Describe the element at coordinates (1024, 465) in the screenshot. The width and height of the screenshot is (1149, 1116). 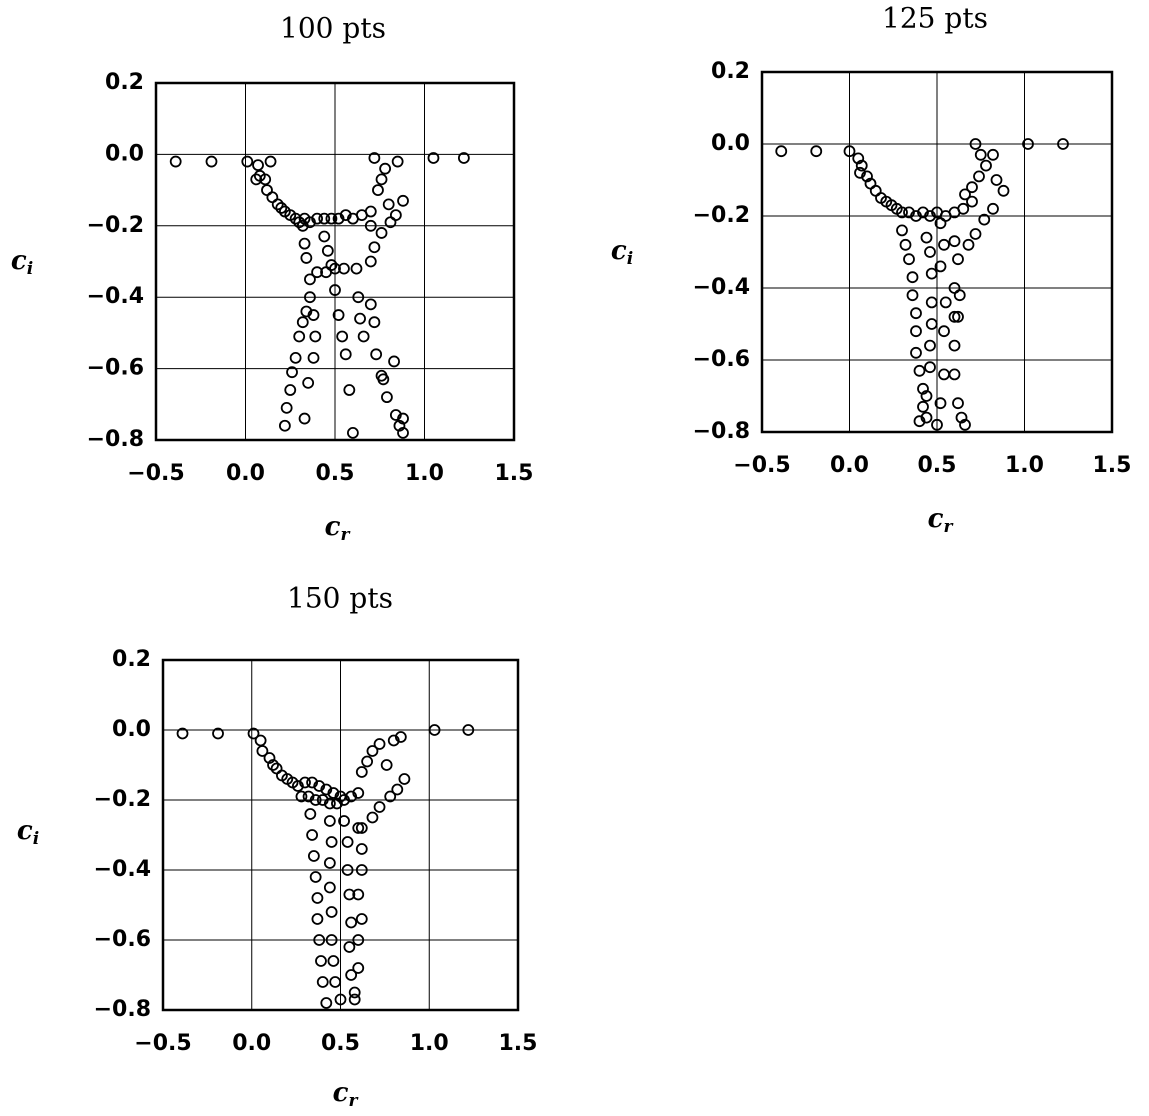
I see `x-tick-label: 1.0` at that location.